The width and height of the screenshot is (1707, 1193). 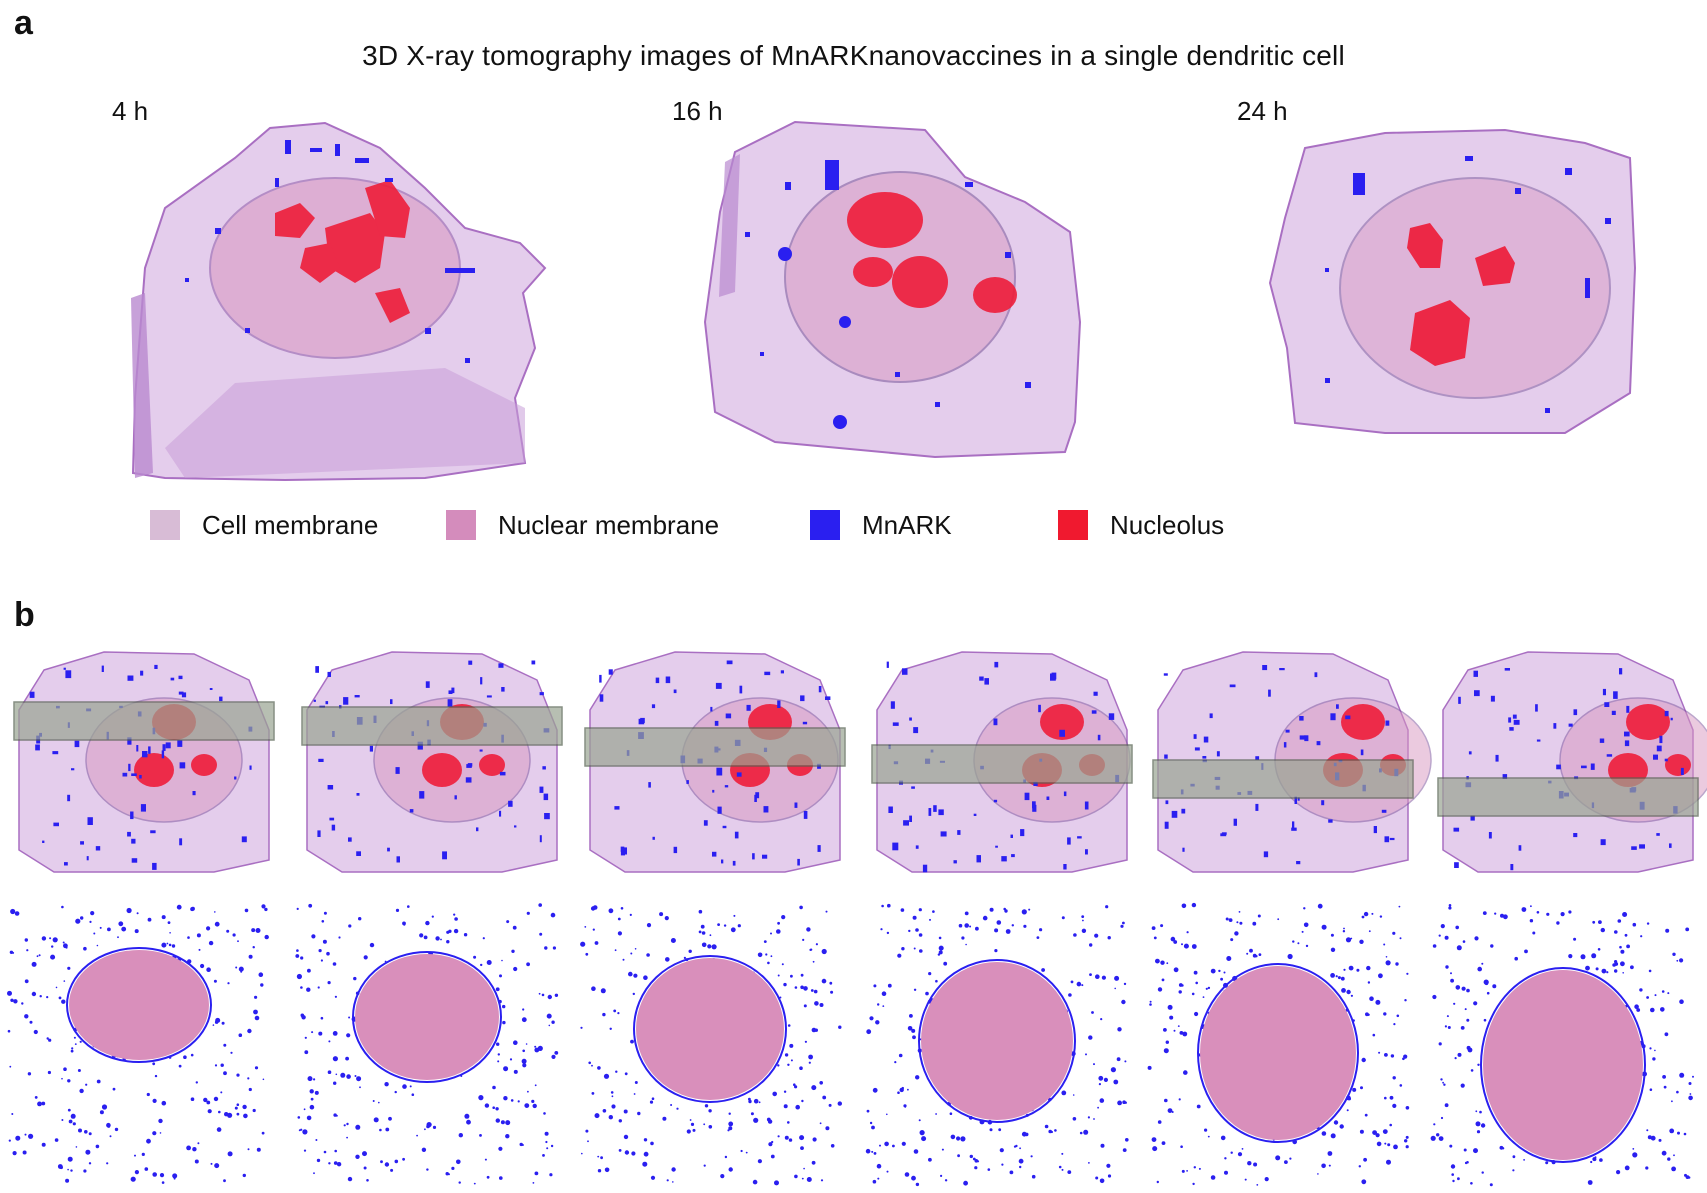 I want to click on nucleolus-blob, so click(x=204, y=765).